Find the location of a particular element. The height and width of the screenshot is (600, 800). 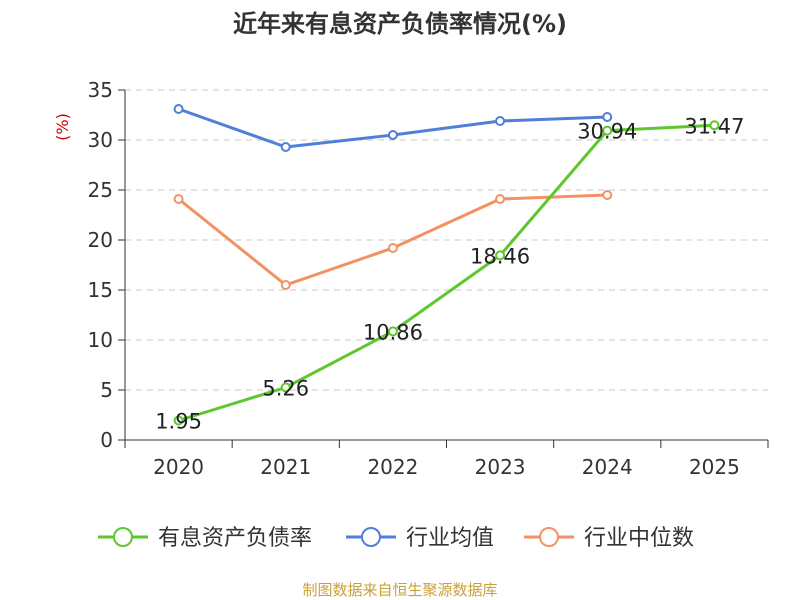

source-note: 制图数据来自恒生聚源数据库 is located at coordinates (399, 590).